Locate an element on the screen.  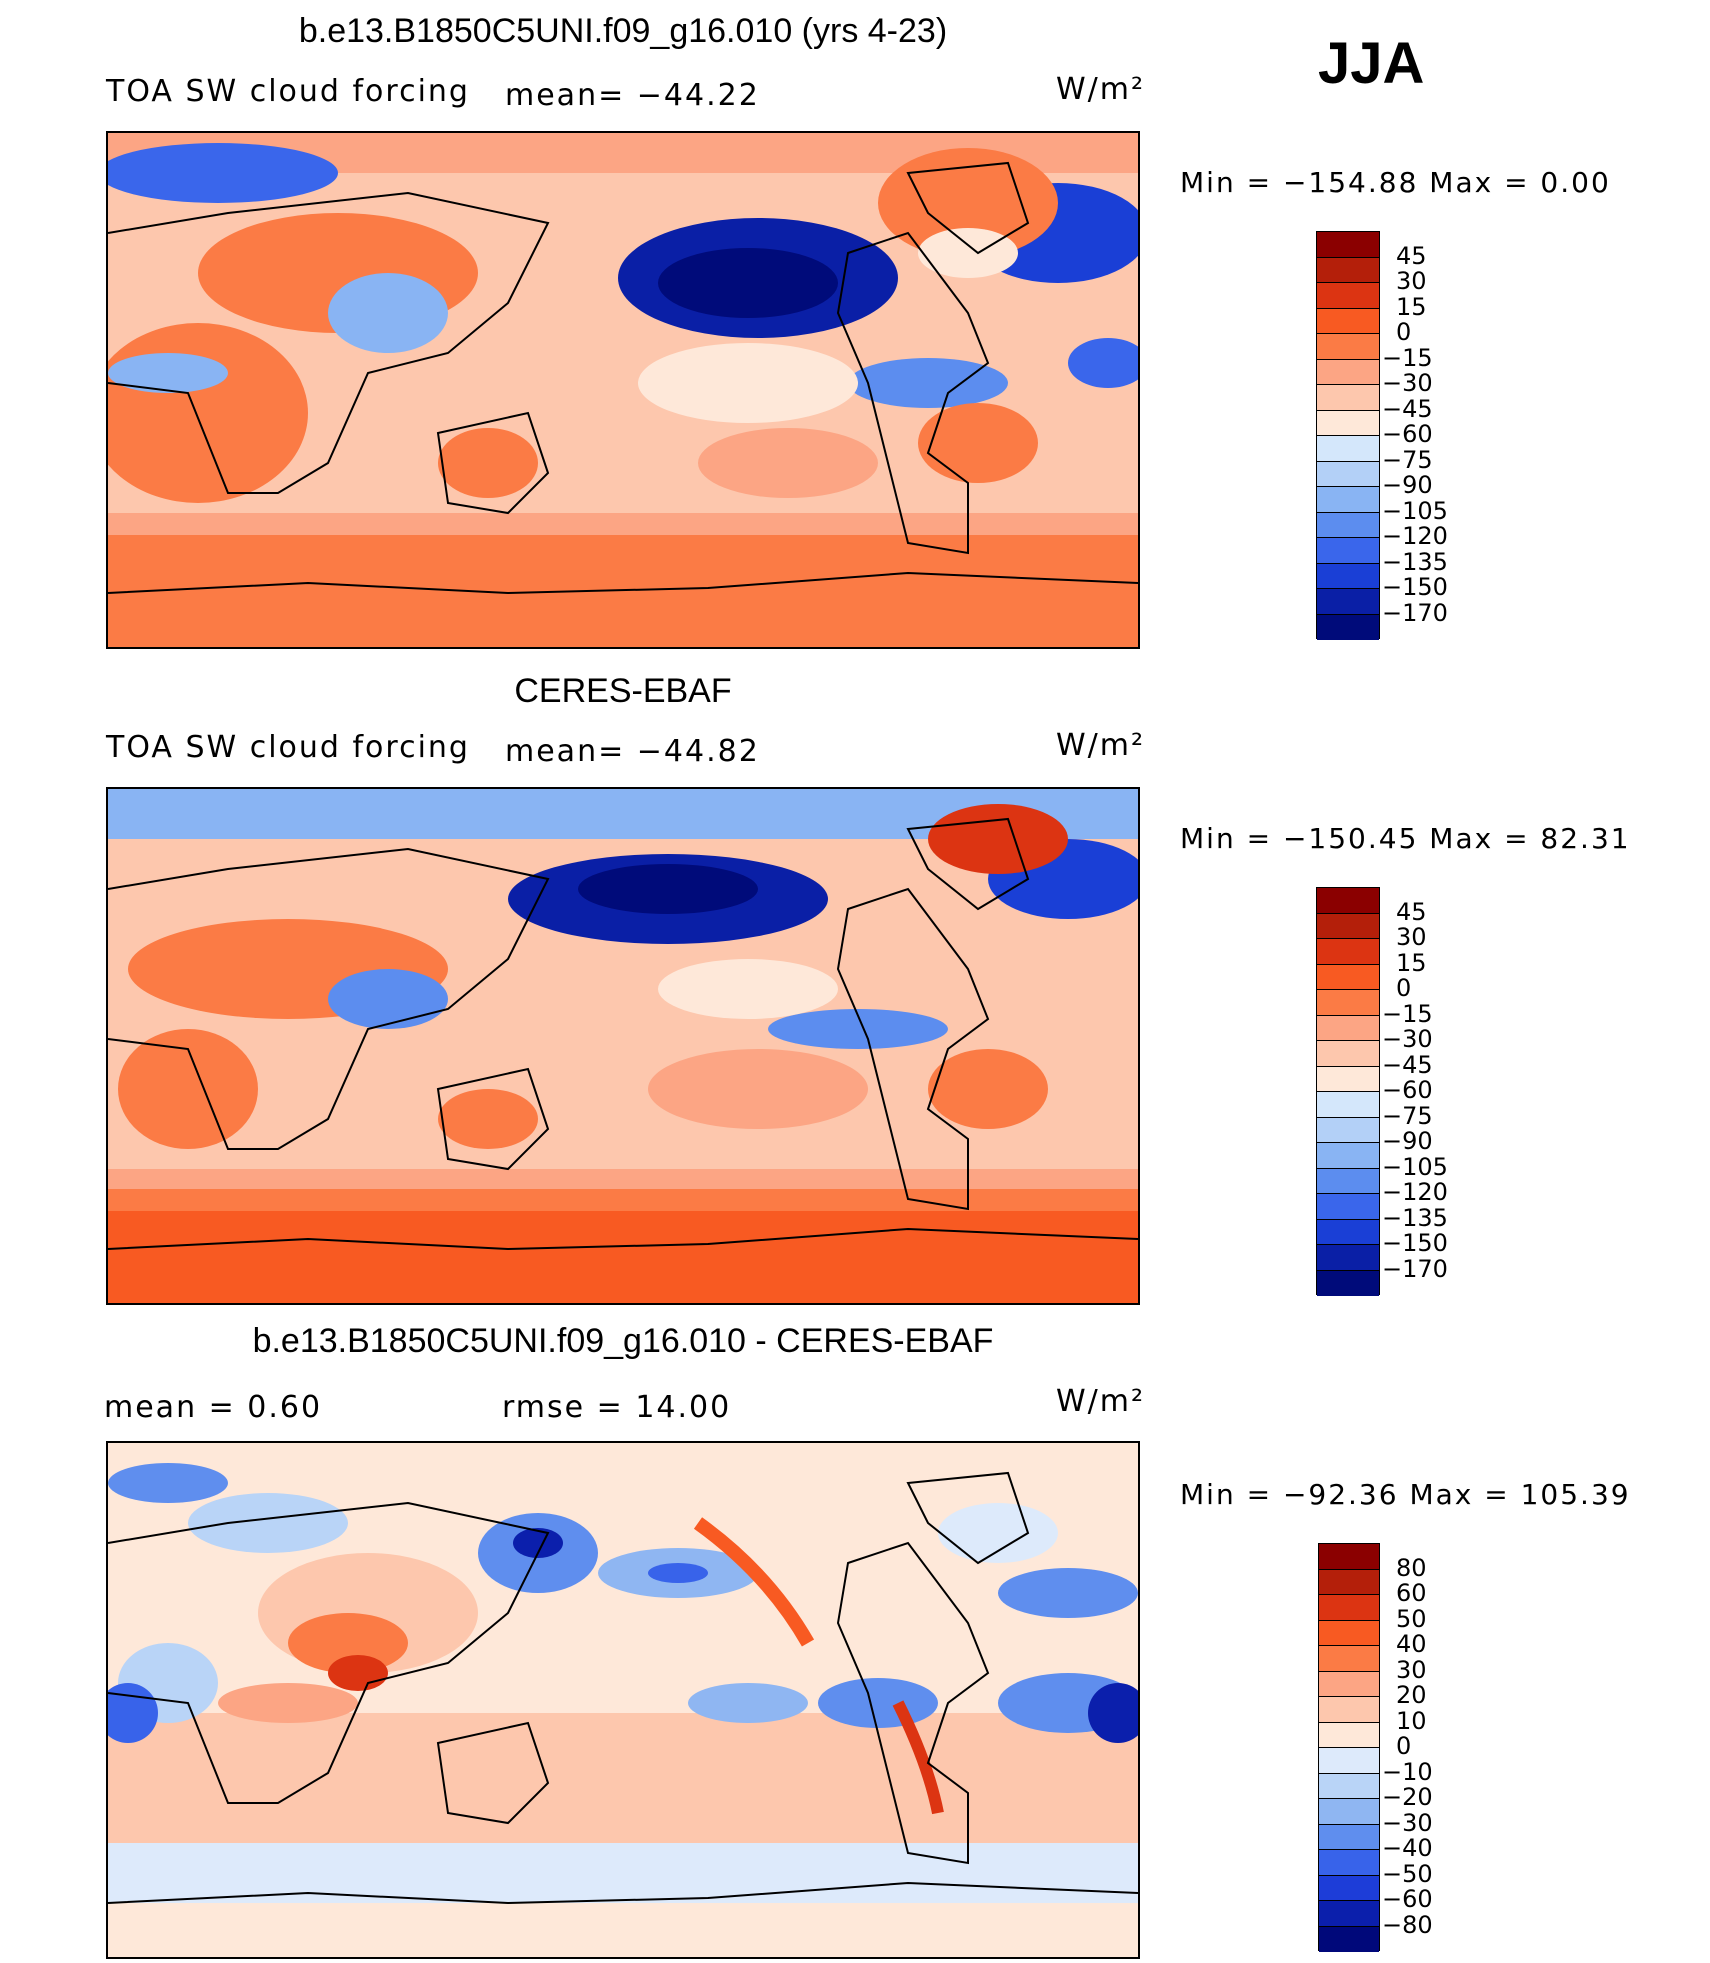
panel3-colorbar-tick: −80 is located at coordinates (1407, 1924).